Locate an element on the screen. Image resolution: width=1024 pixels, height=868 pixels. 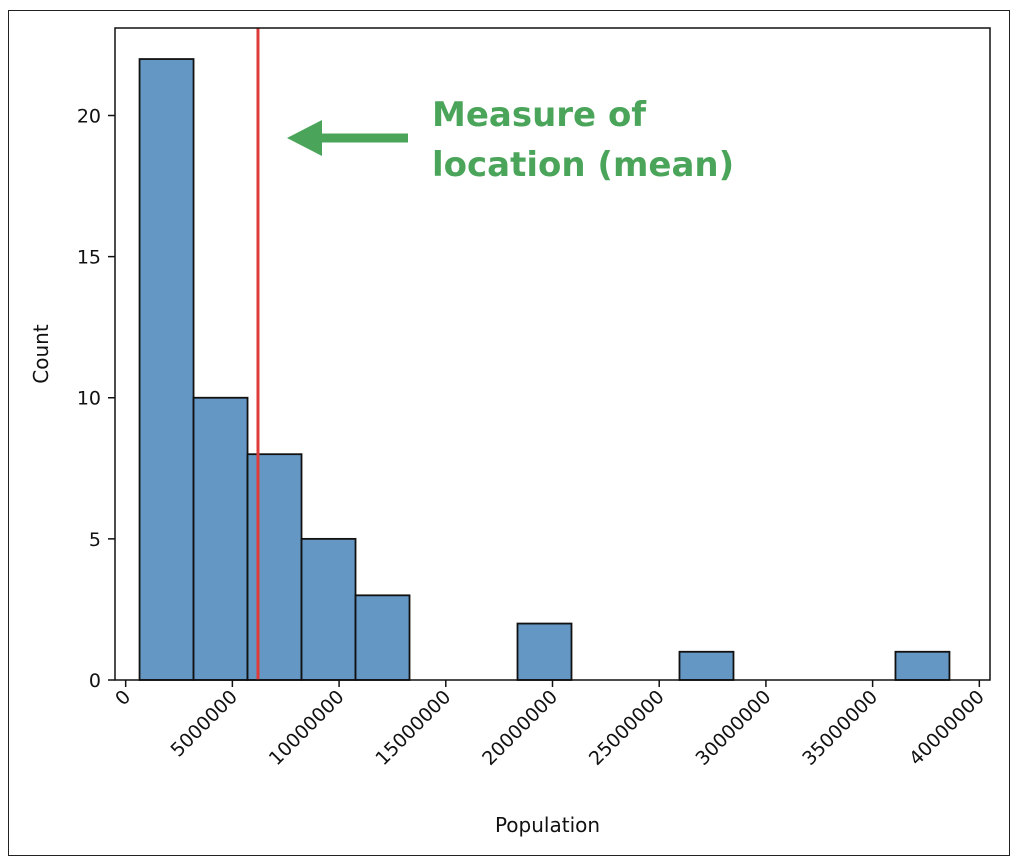
annotation-text-line-1: Measure of is located at coordinates (539, 115).